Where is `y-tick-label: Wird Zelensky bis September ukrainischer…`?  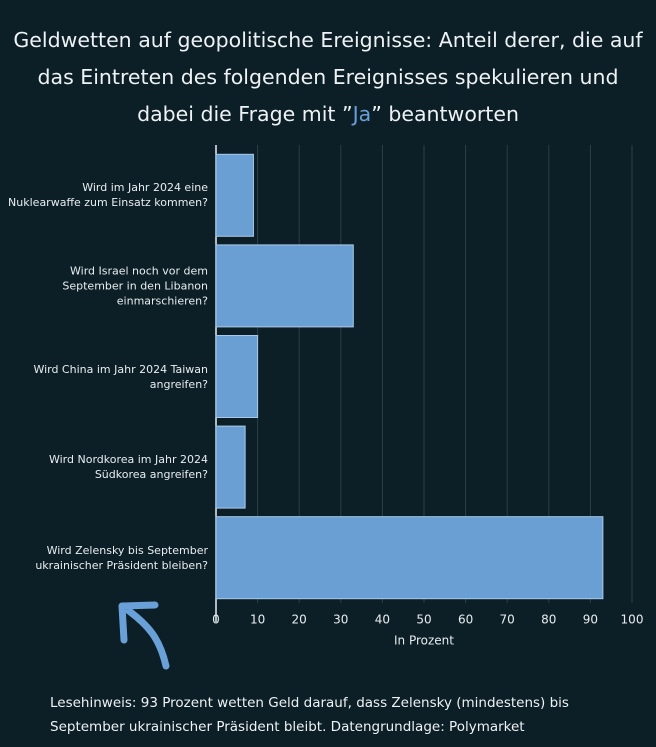
y-tick-label: Wird Zelensky bis September ukrainischer… is located at coordinates (121, 557).